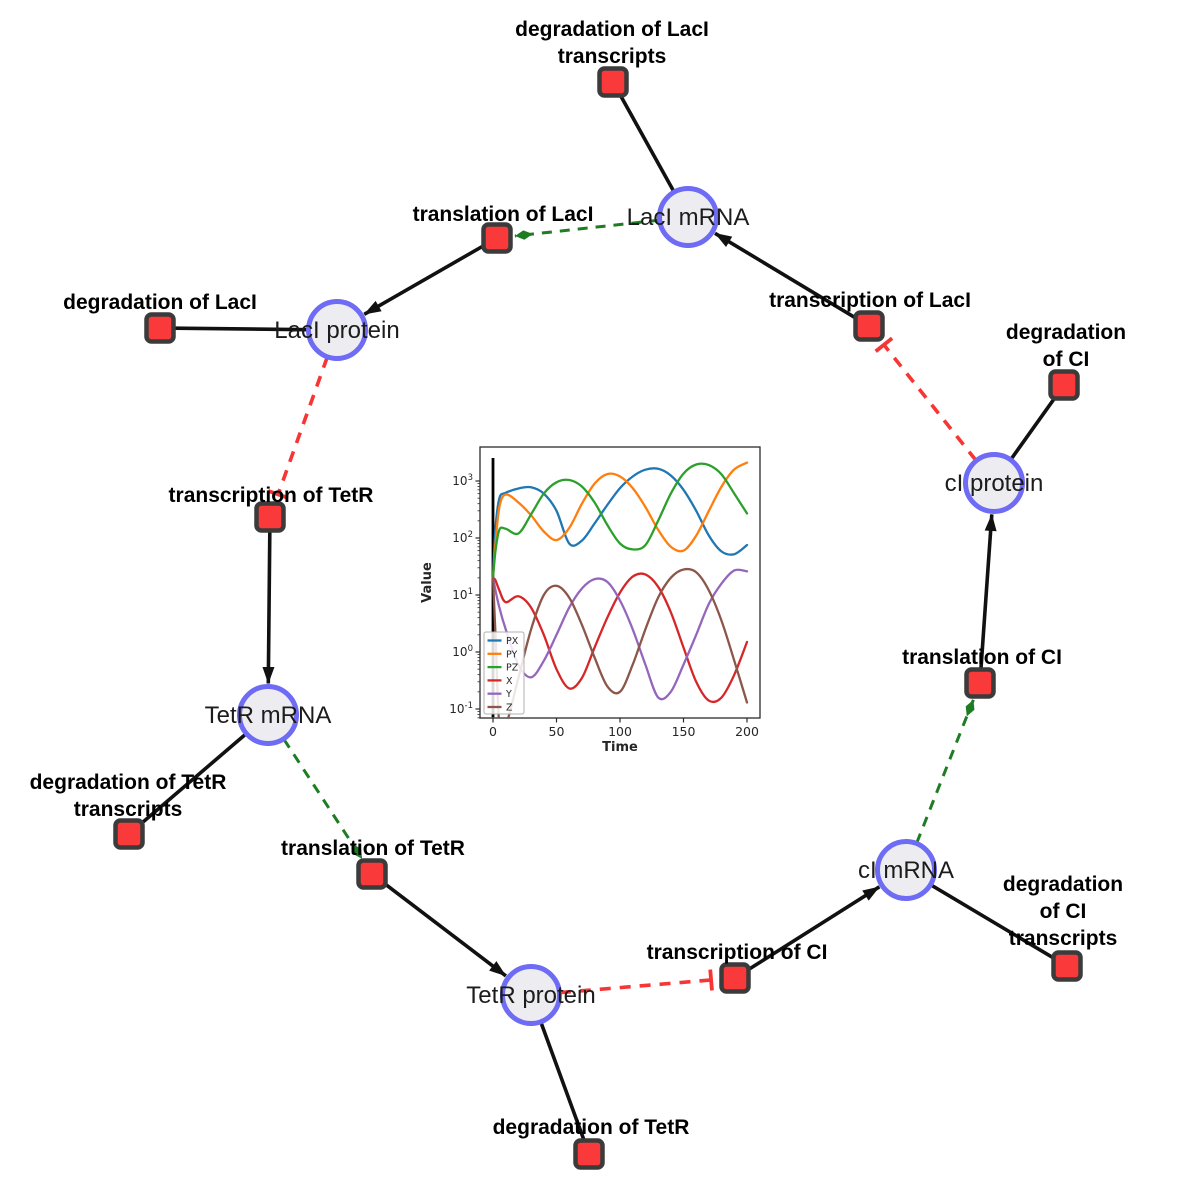  Describe the element at coordinates (508, 694) in the screenshot. I see `chart-legend-label-Y: Y` at that location.